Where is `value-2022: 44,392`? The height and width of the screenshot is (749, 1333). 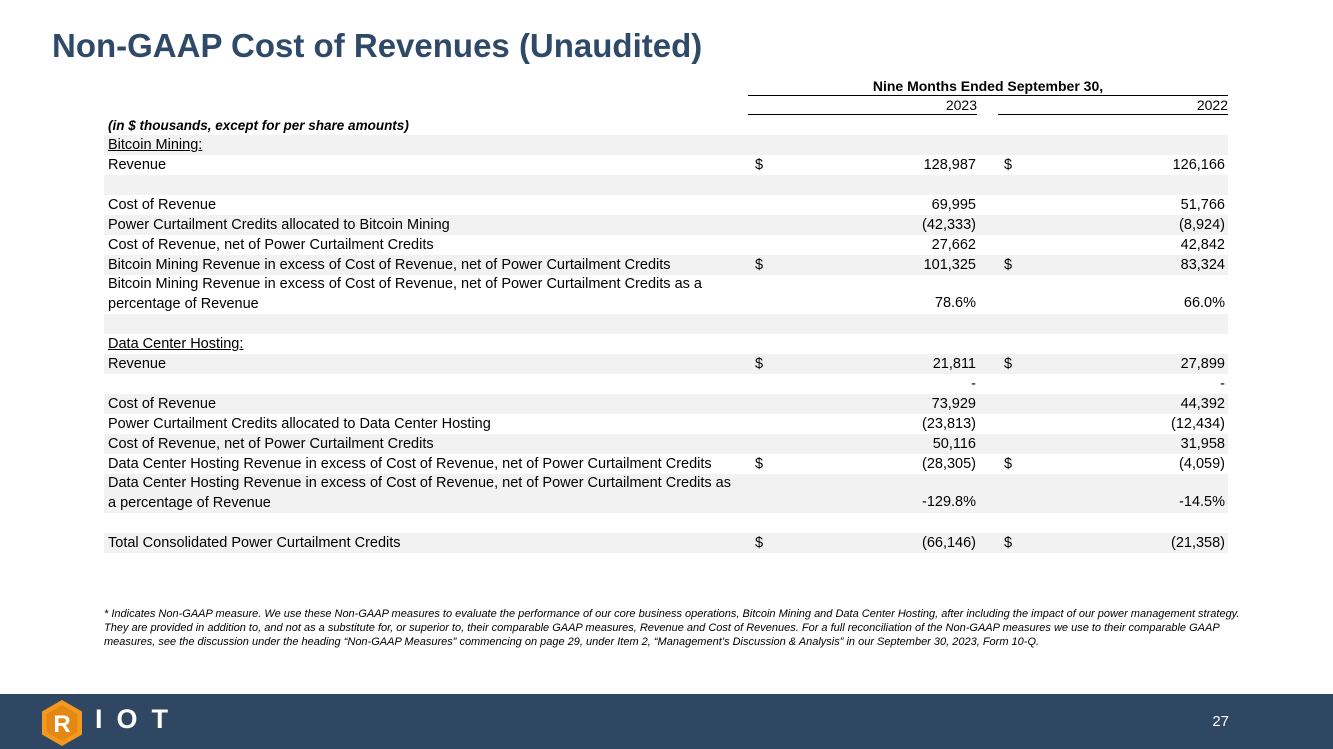
value-2022: 44,392 is located at coordinates (1202, 404).